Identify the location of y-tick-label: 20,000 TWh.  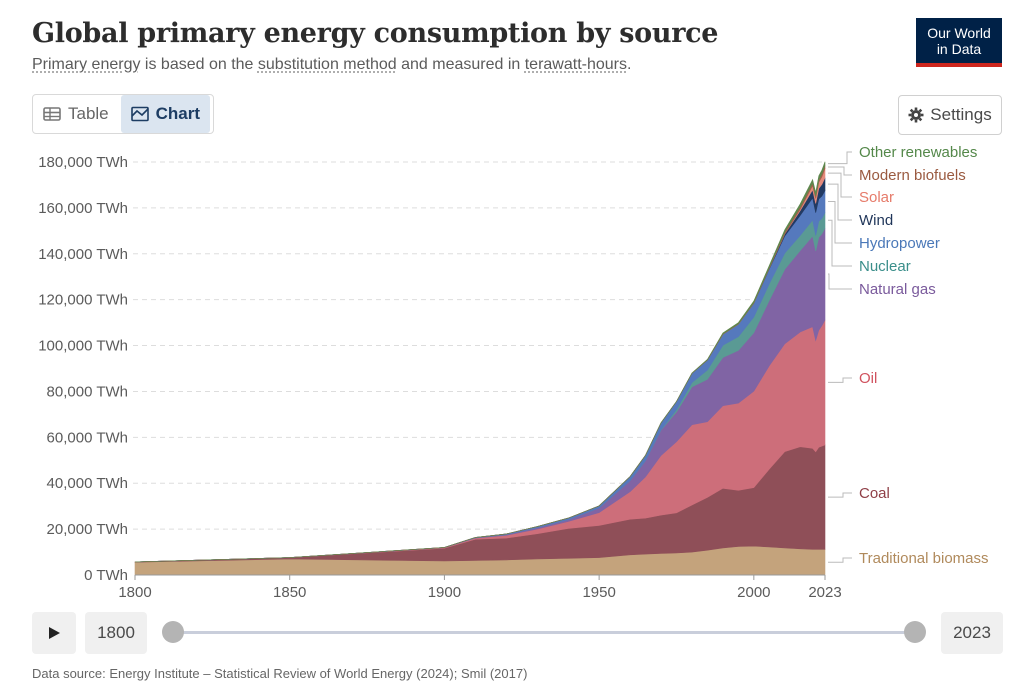
(87, 529).